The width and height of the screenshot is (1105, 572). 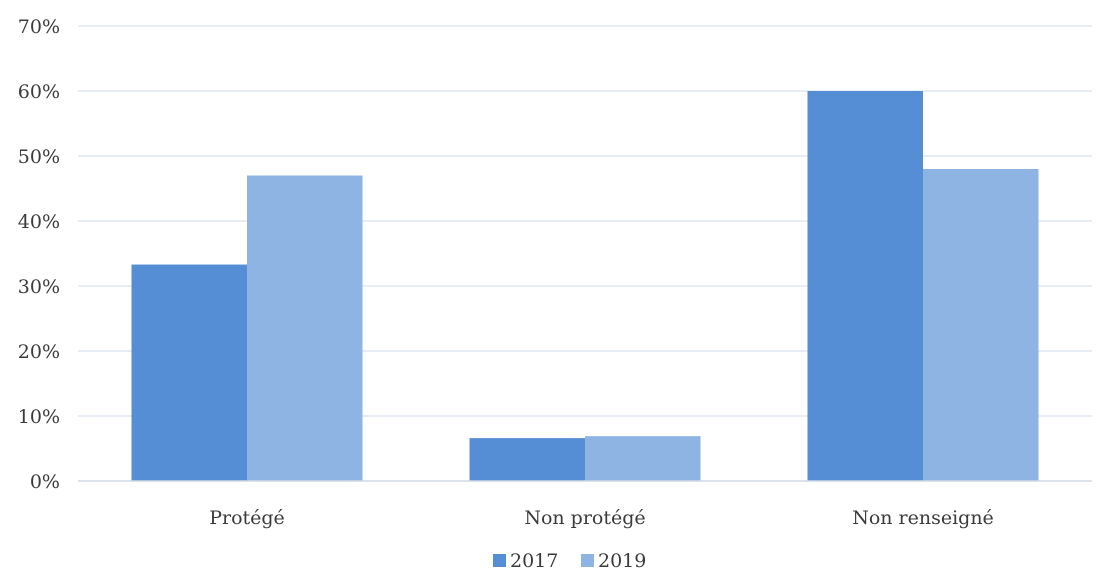 What do you see at coordinates (584, 518) in the screenshot?
I see `x-category-label: Non protégé` at bounding box center [584, 518].